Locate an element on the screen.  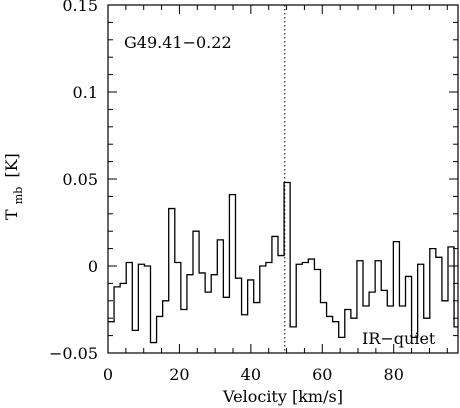
x-tick-label: 20 is located at coordinates (179, 374).